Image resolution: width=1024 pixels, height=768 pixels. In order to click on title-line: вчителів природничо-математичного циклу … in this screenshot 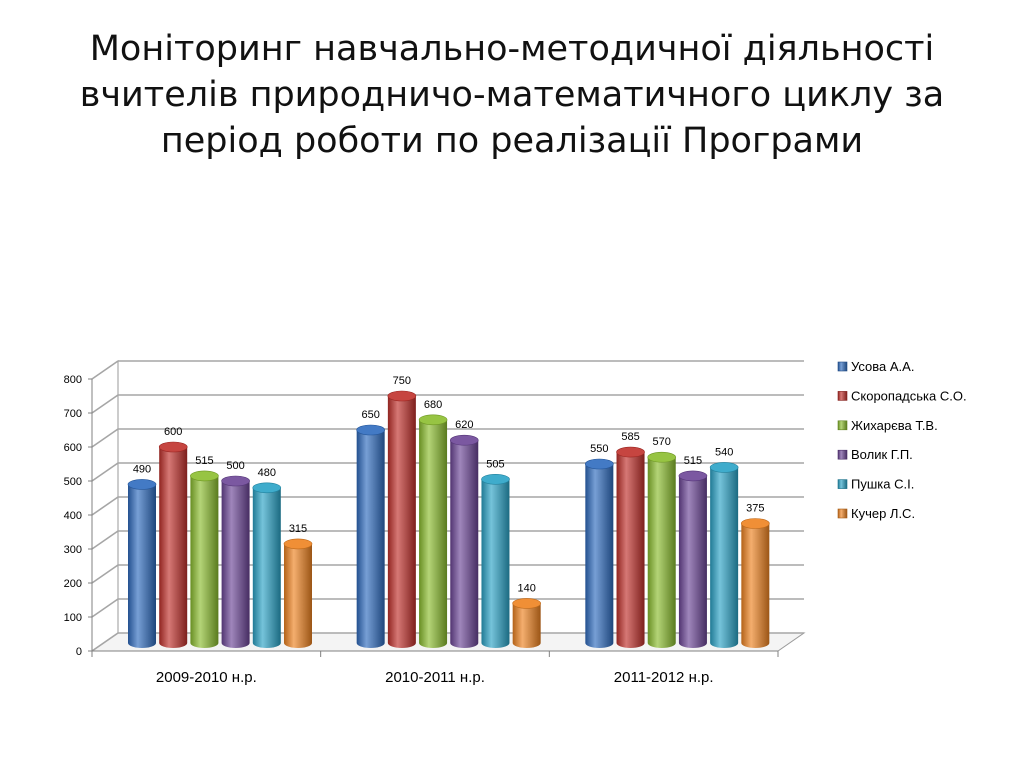, I will do `click(512, 95)`.